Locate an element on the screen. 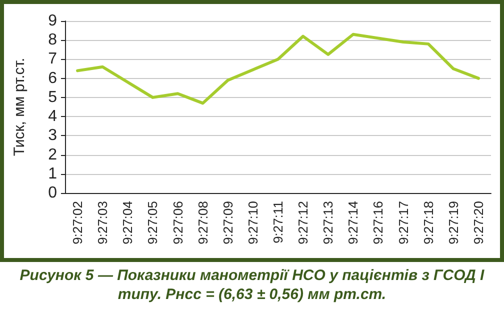 The image size is (504, 321). y-axis-title: Тиск, мм рт.ст. is located at coordinates (19, 107).